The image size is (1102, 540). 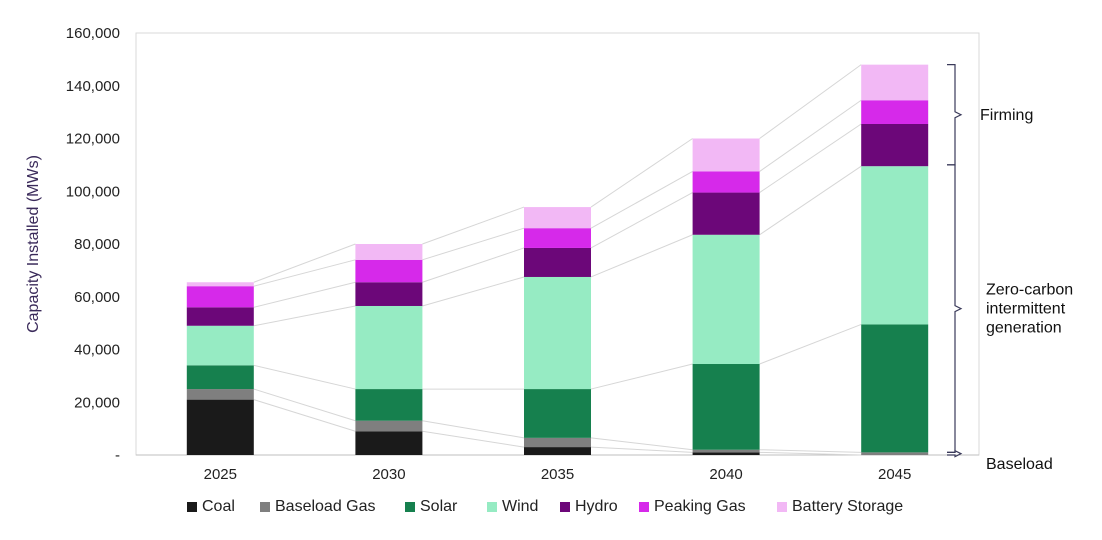 What do you see at coordinates (389, 271) in the screenshot?
I see `bar-2030-peaking-gas` at bounding box center [389, 271].